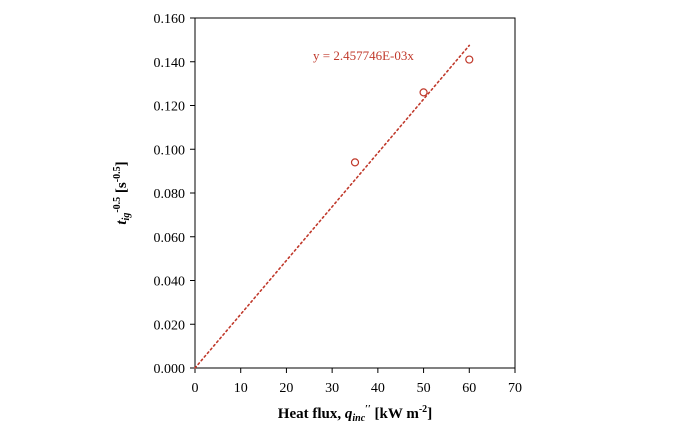  What do you see at coordinates (363, 55) in the screenshot?
I see `trendline-equation: y = 2.457746E-03x` at bounding box center [363, 55].